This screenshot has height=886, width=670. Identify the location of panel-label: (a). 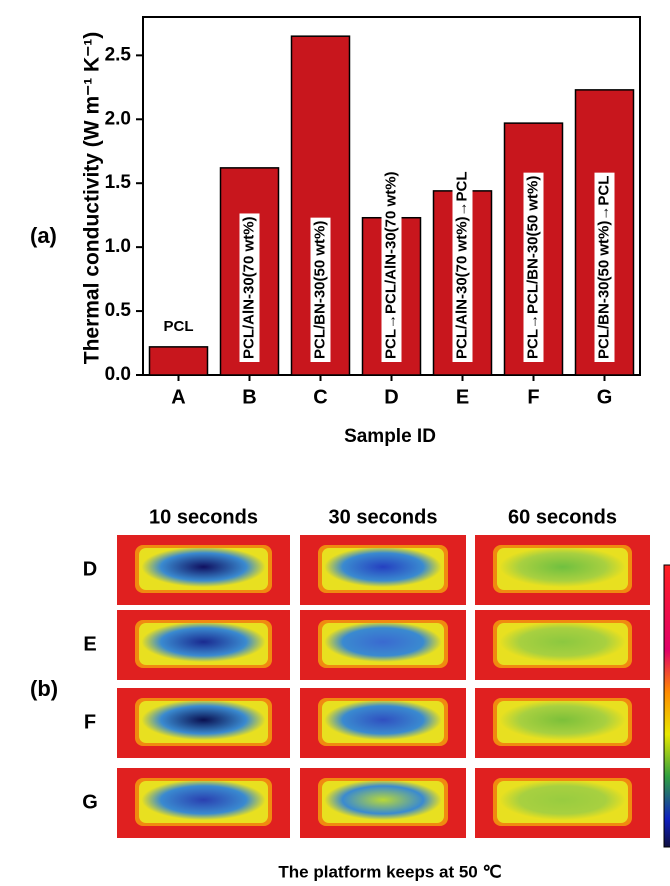
(43, 235).